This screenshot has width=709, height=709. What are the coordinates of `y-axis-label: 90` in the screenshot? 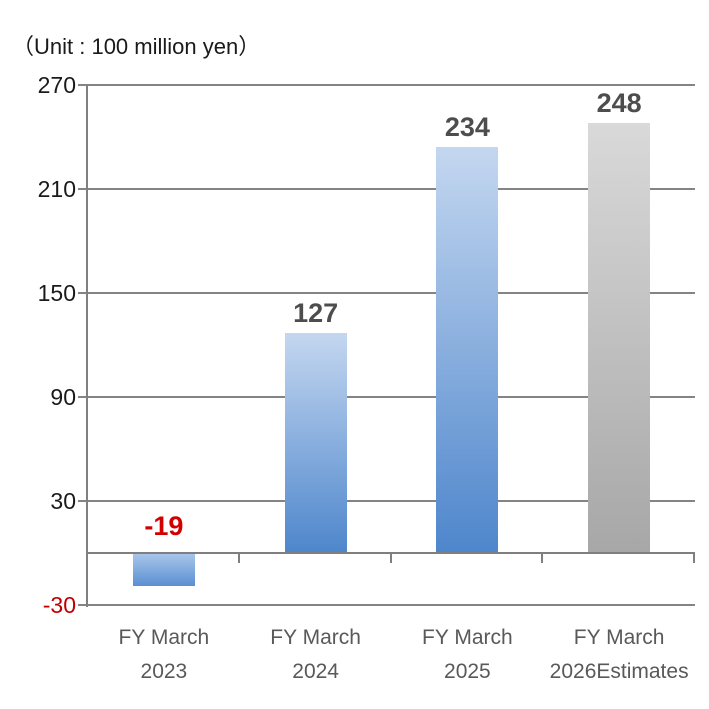 It's located at (63, 397).